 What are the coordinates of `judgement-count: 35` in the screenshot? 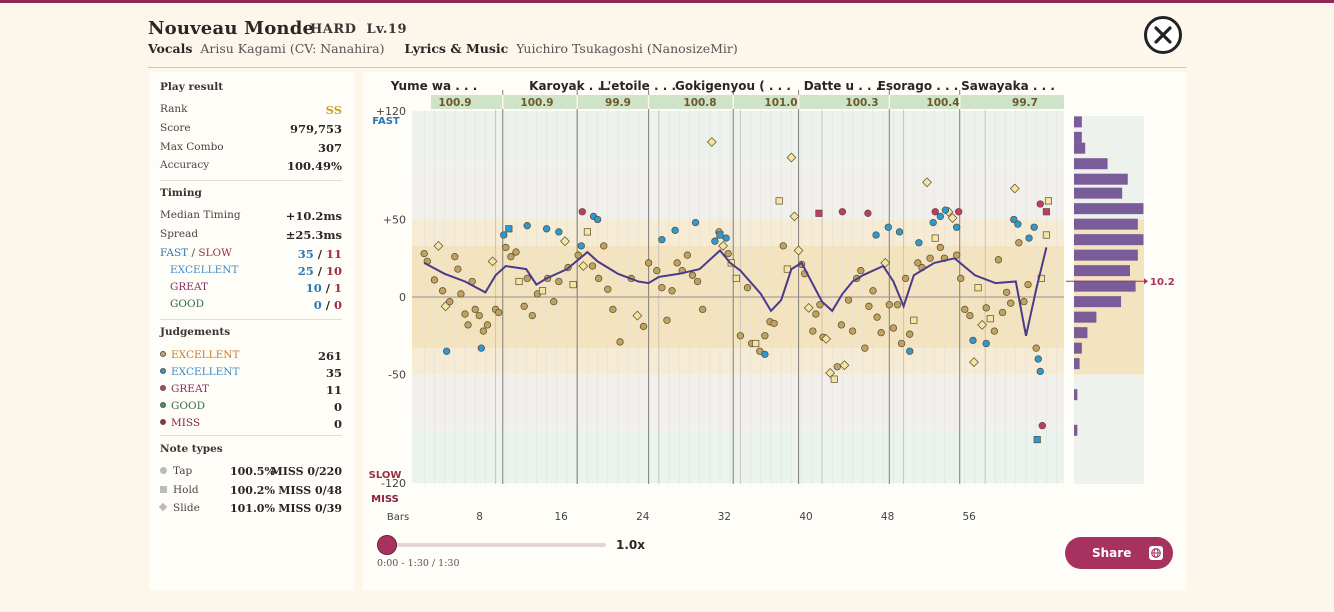 It's located at (333, 373).